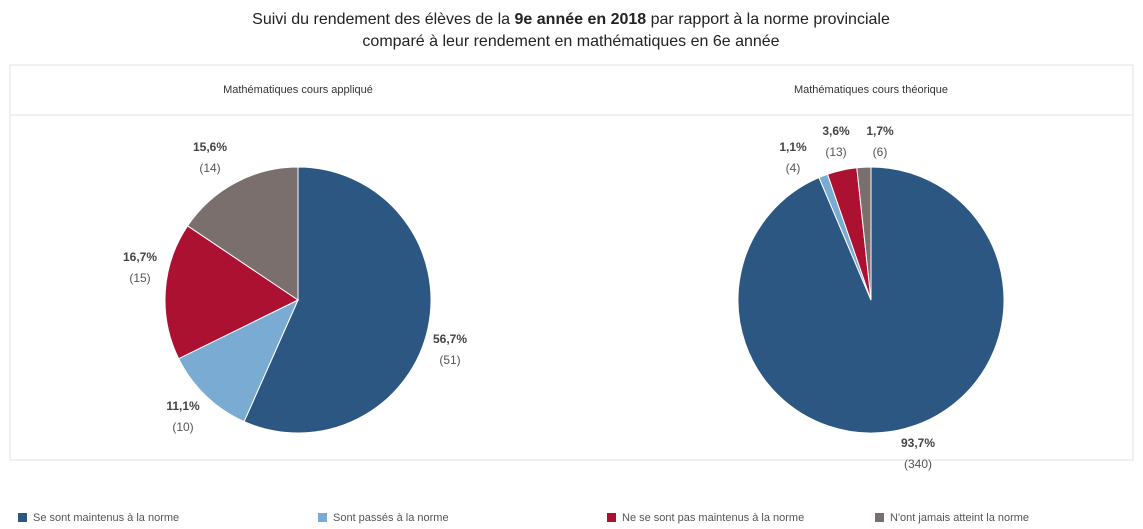 The width and height of the screenshot is (1143, 529). What do you see at coordinates (209, 168) in the screenshot?
I see `count-label: (14)` at bounding box center [209, 168].